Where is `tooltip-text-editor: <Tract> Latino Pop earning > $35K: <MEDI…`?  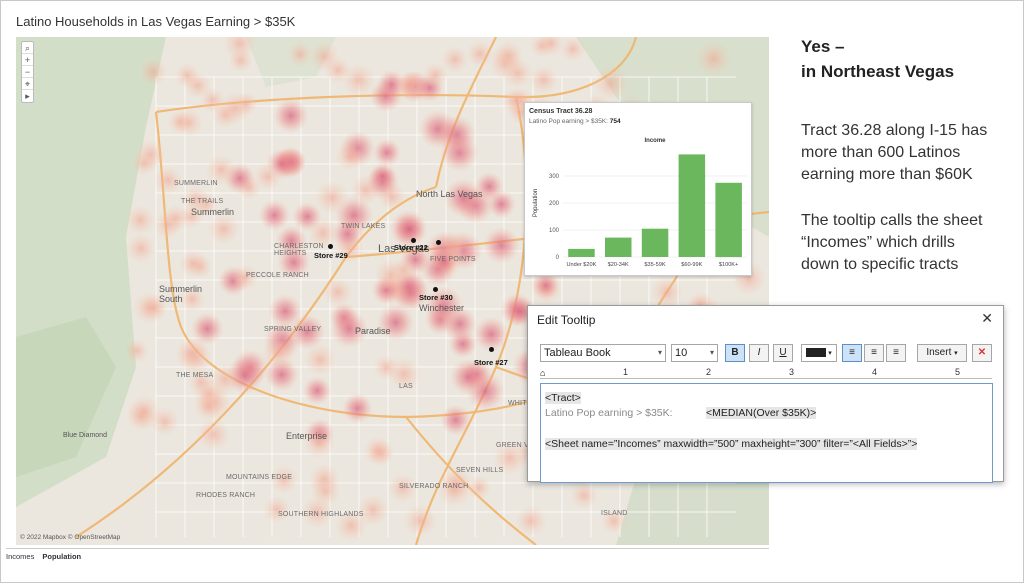 tooltip-text-editor: <Tract> Latino Pop earning > $35K: <MEDI… is located at coordinates (766, 433).